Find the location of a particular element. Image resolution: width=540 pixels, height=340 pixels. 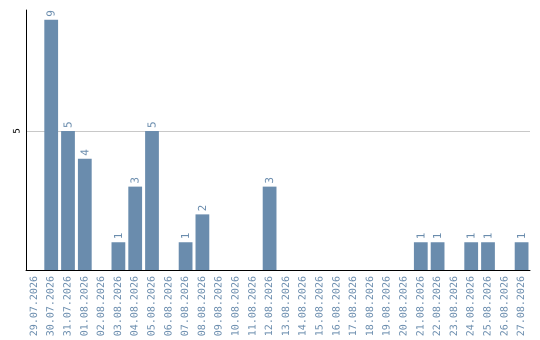

x-tick-label: 06.08.2026 is located at coordinates (168, 306).